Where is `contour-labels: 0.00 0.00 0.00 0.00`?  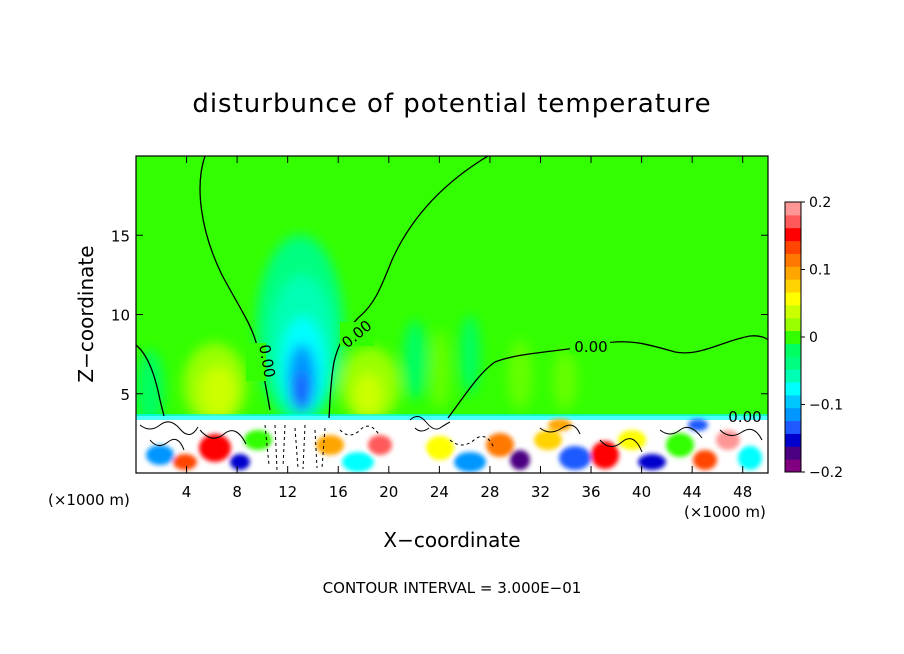 contour-labels: 0.00 0.00 0.00 0.00 is located at coordinates (504, 371).